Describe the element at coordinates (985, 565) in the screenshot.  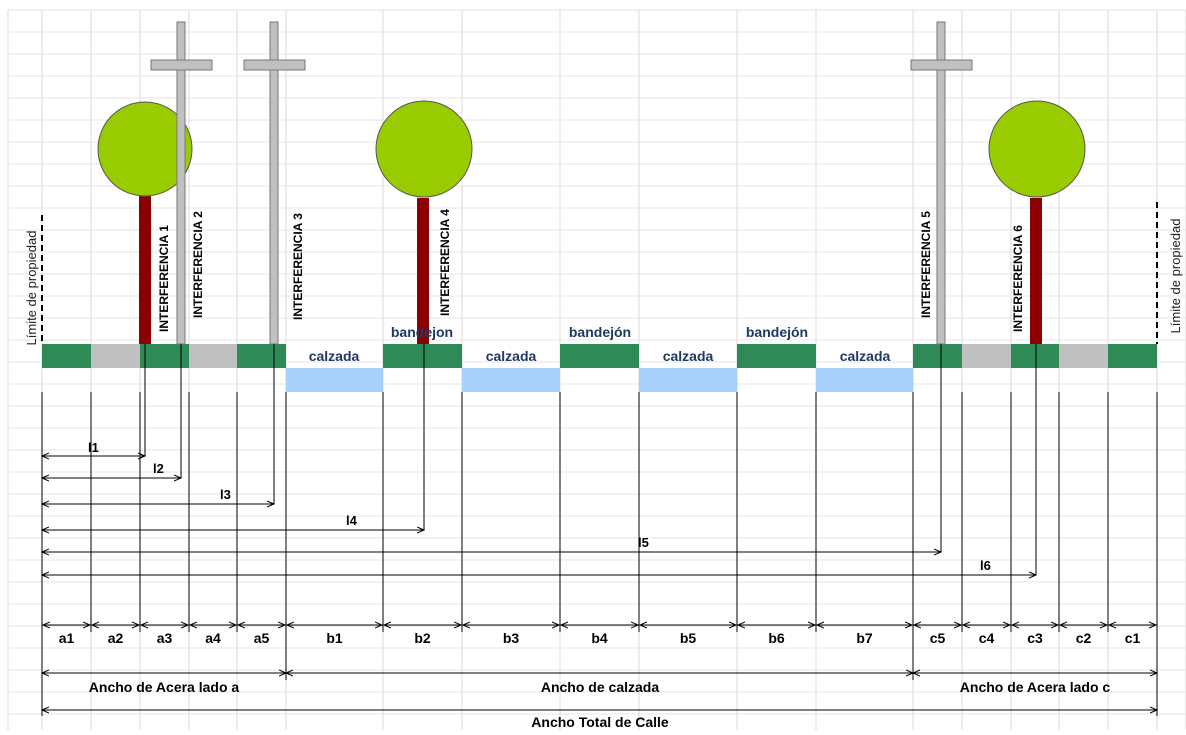
I see `distance-label-l6: l6` at that location.